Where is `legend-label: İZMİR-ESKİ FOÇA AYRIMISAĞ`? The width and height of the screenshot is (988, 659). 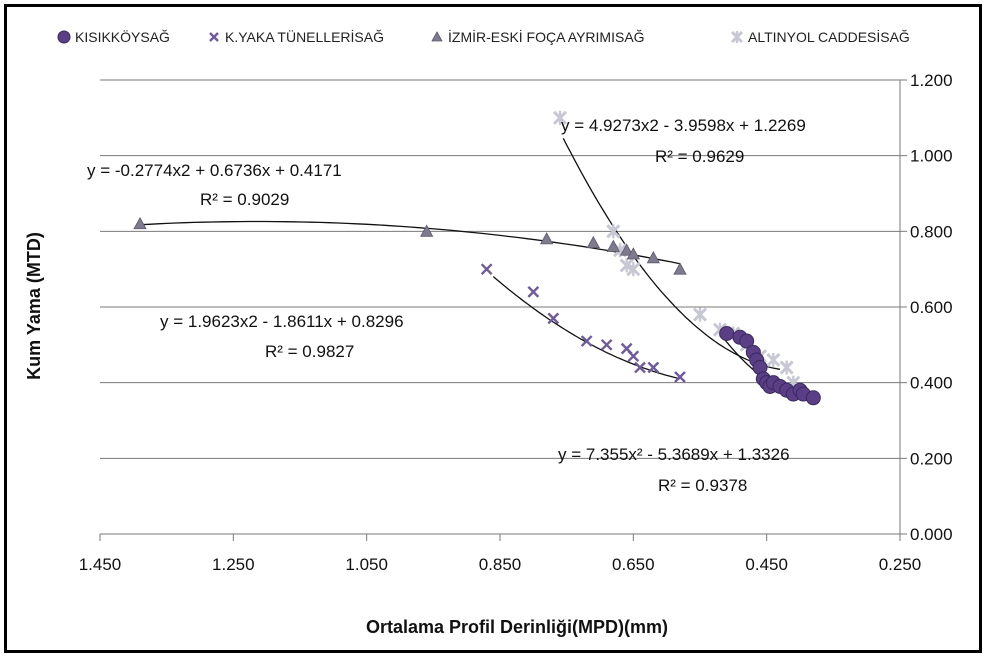
legend-label: İZMİR-ESKİ FOÇA AYRIMISAĞ is located at coordinates (546, 36).